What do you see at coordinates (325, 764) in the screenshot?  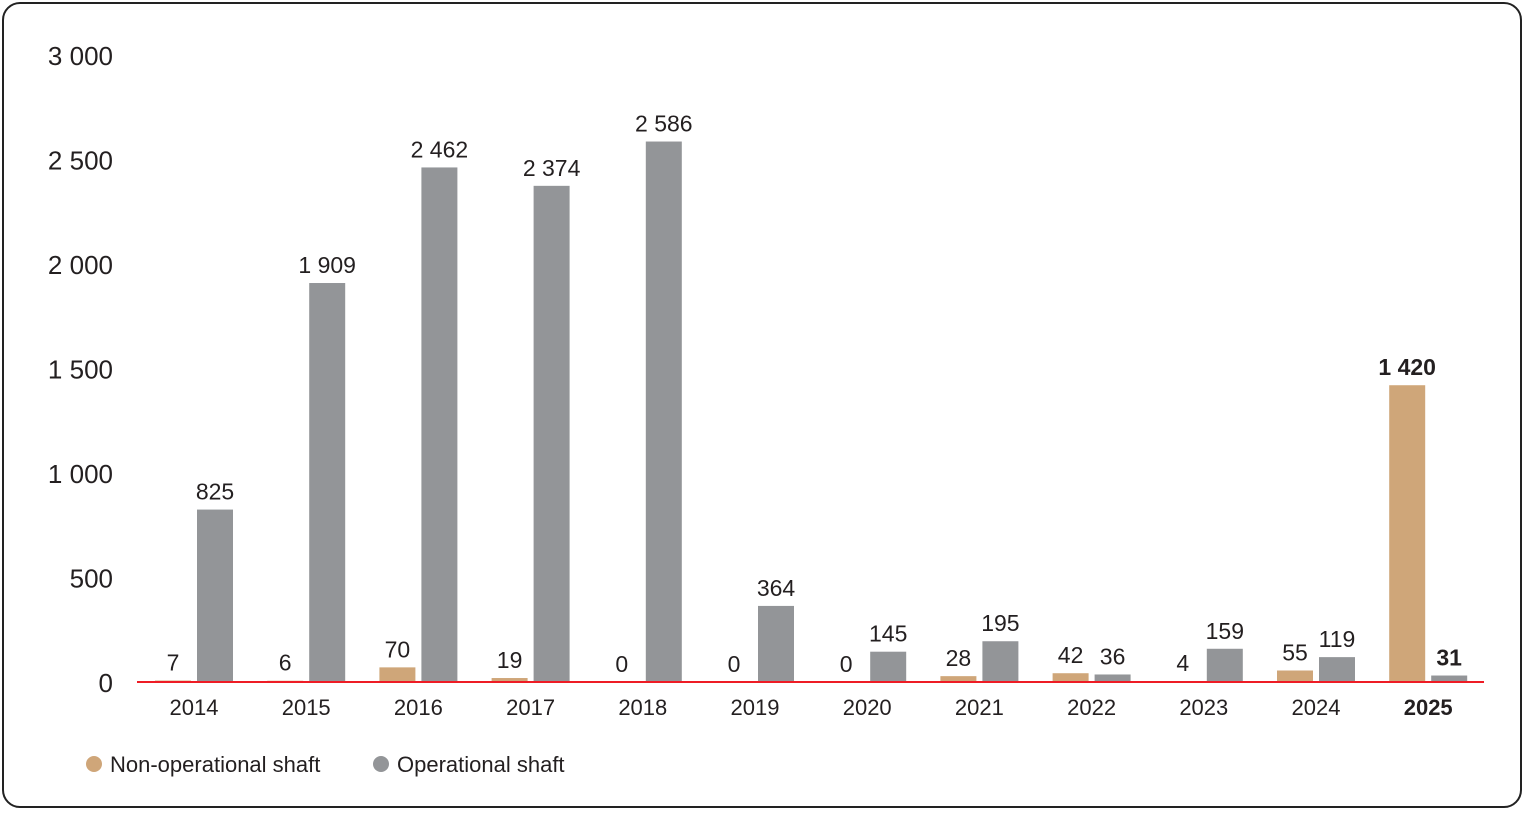 I see `legend: Non-operational shaft Operational shaft` at bounding box center [325, 764].